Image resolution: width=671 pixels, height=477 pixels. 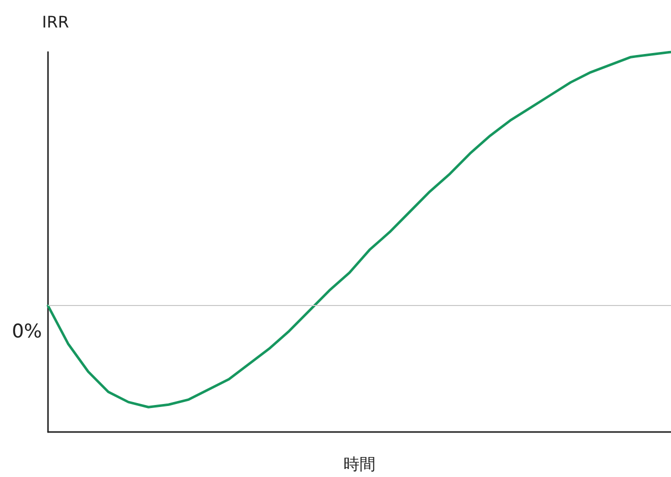 What do you see at coordinates (360, 464) in the screenshot?
I see `x-axis-title: 時間` at bounding box center [360, 464].